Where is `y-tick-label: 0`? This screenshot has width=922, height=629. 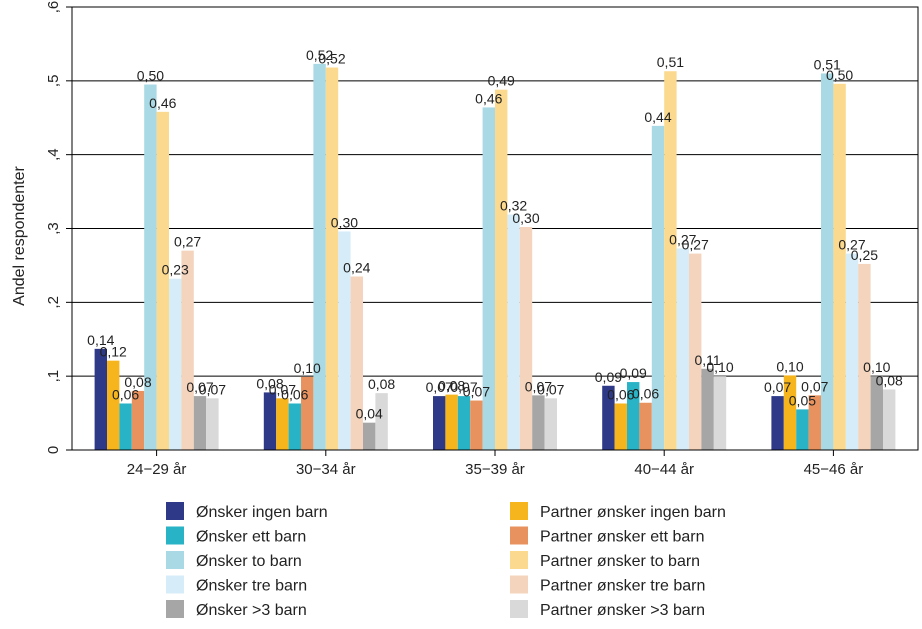 y-tick-label: 0 is located at coordinates (53, 450).